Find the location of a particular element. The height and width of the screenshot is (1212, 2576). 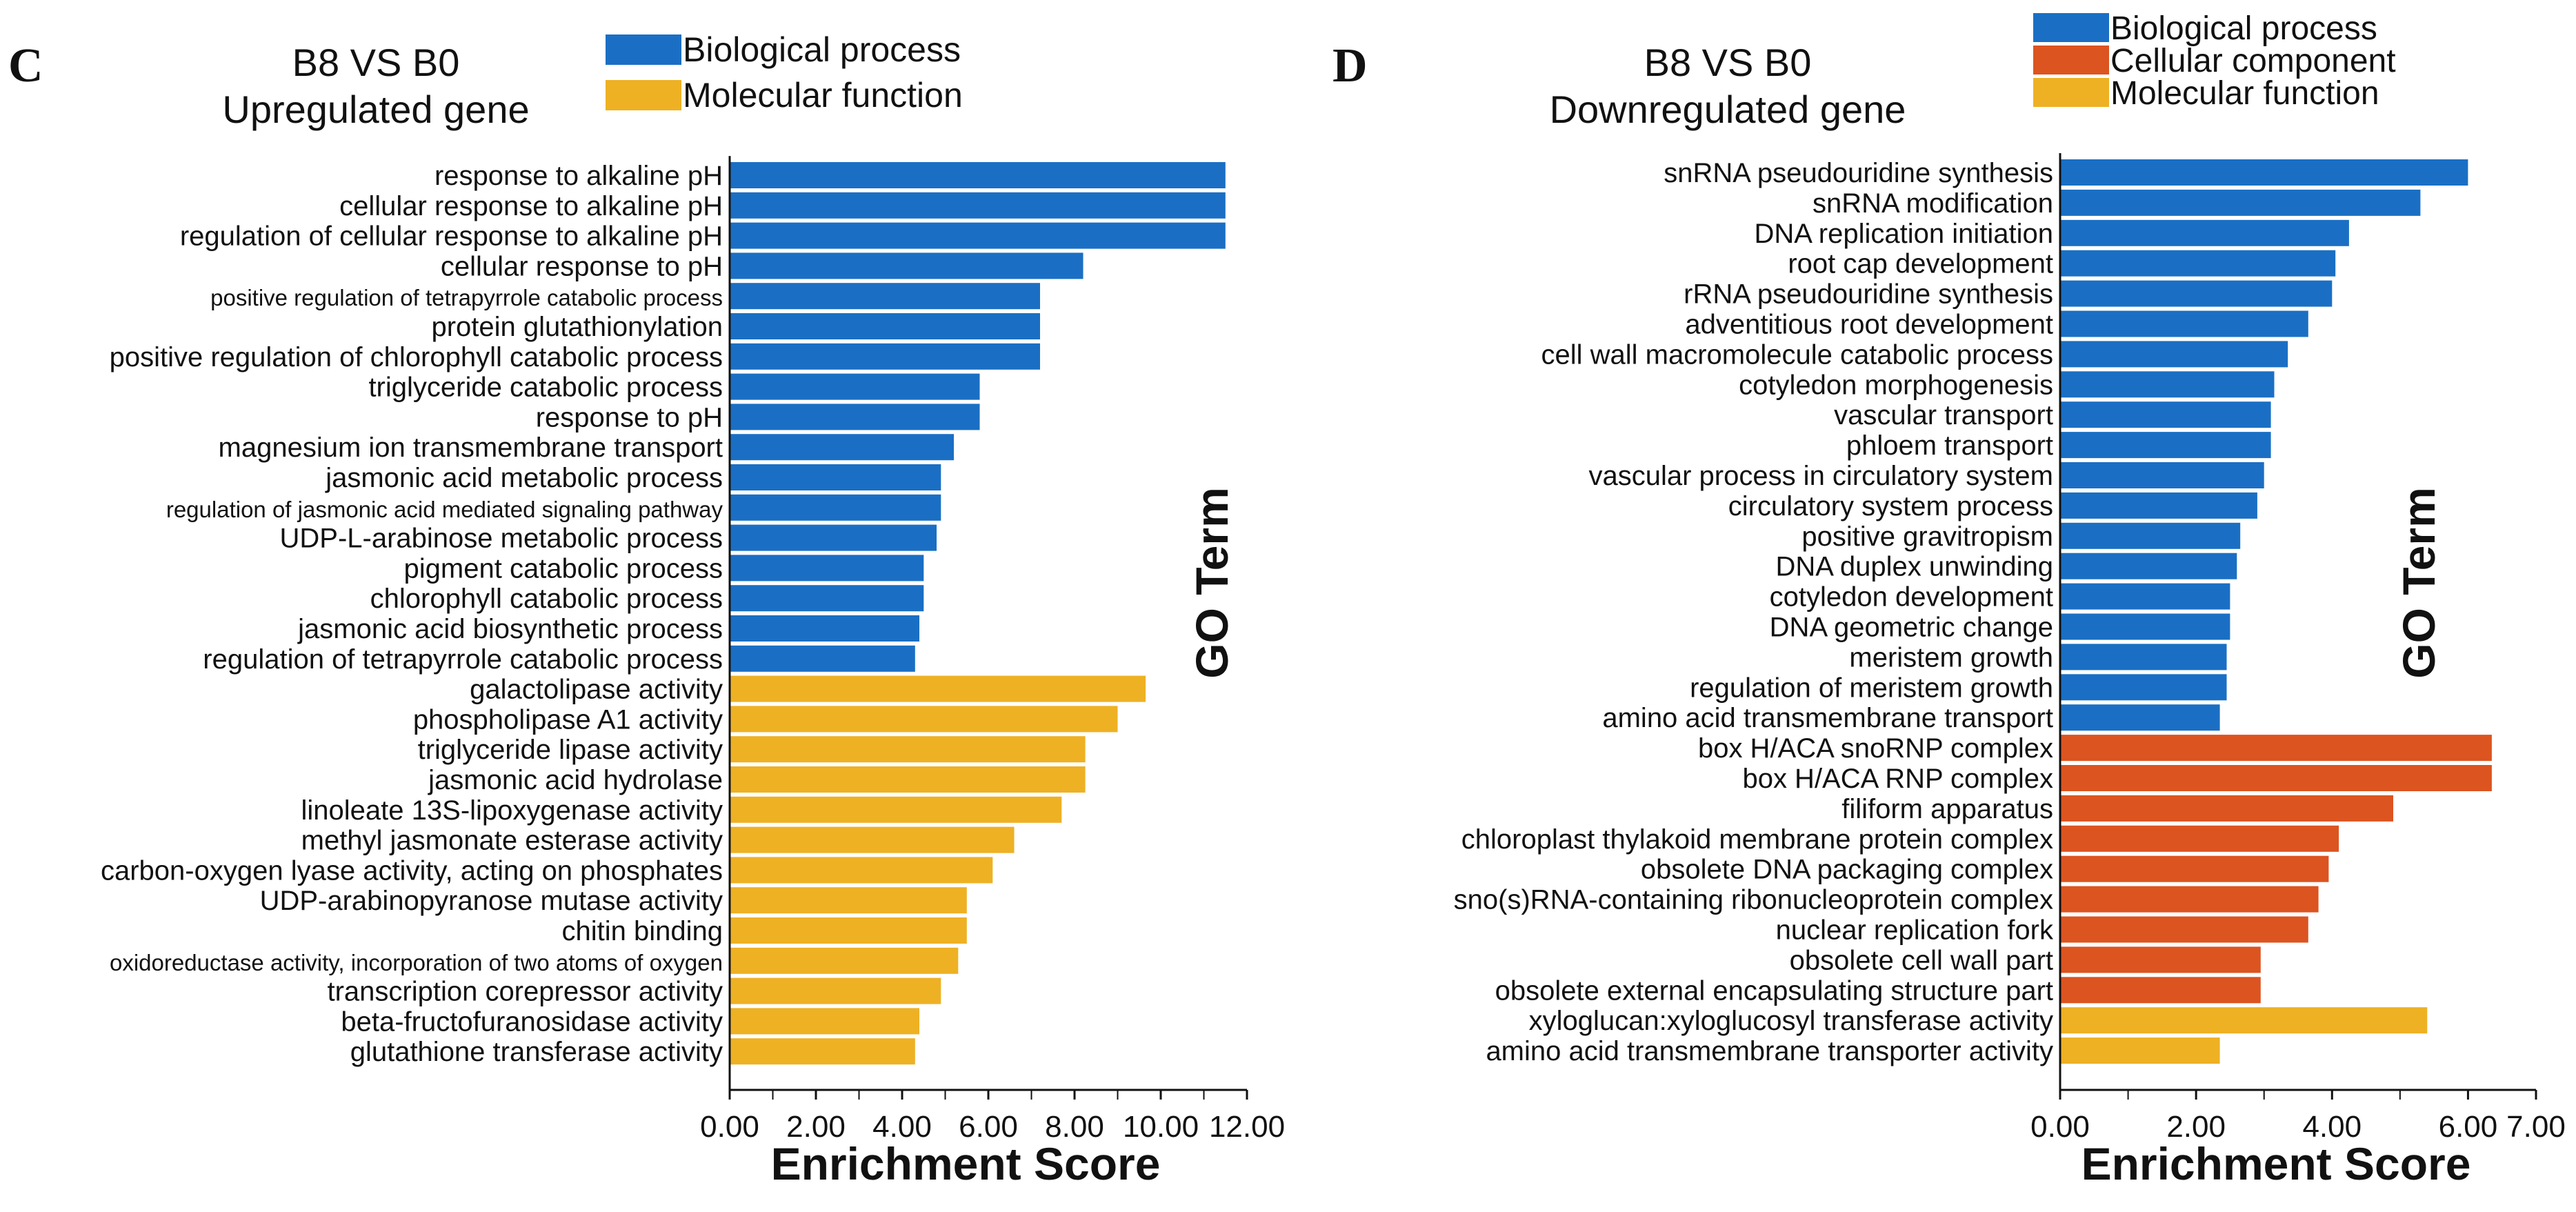

category-label: chlorophyll catabolic process is located at coordinates (546, 599).